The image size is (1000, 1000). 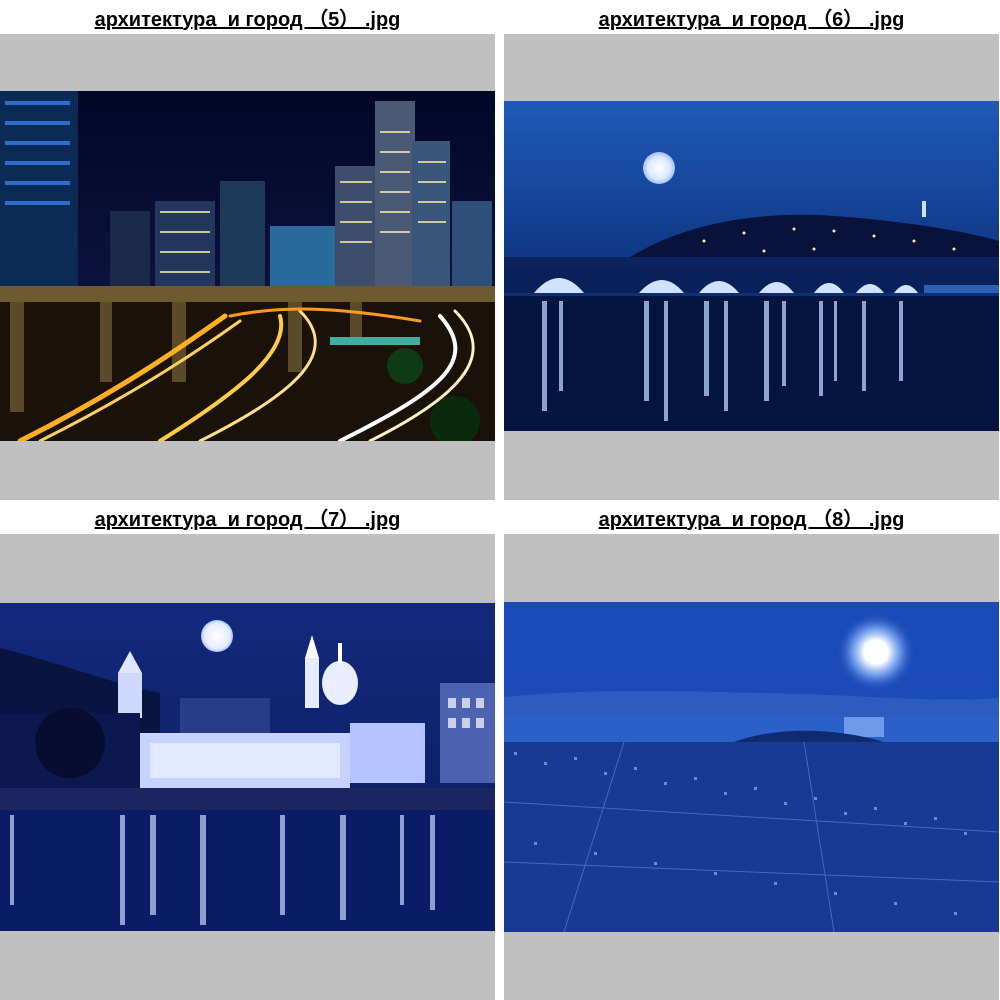 What do you see at coordinates (247, 19) in the screenshot?
I see `filename-label: архитектура и город （5） .jpg` at bounding box center [247, 19].